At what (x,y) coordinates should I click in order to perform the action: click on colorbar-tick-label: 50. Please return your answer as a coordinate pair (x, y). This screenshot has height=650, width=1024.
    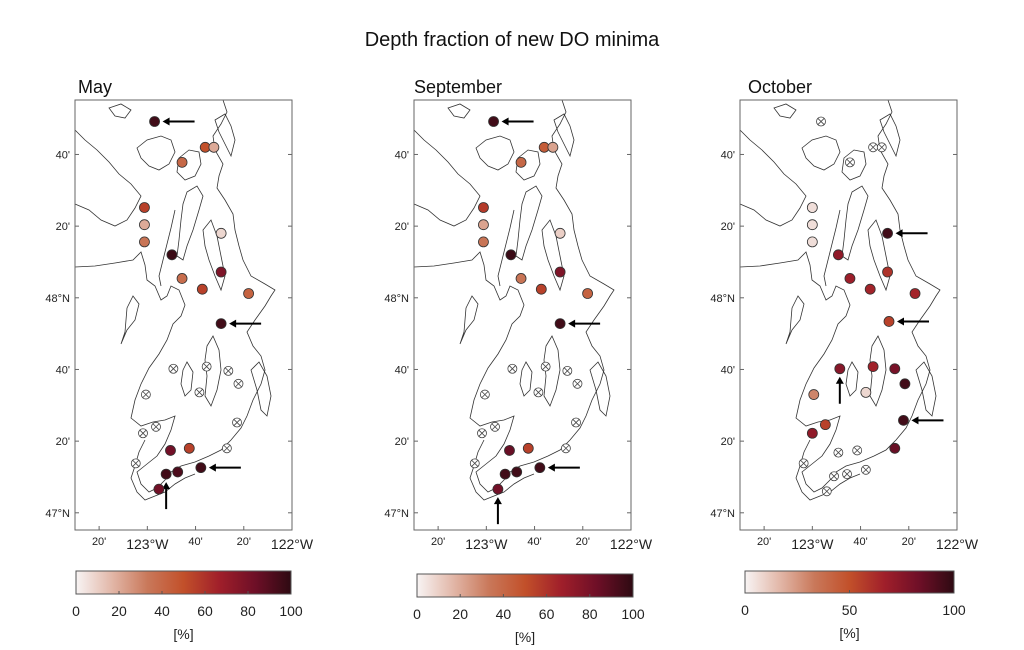
    Looking at the image, I should click on (850, 610).